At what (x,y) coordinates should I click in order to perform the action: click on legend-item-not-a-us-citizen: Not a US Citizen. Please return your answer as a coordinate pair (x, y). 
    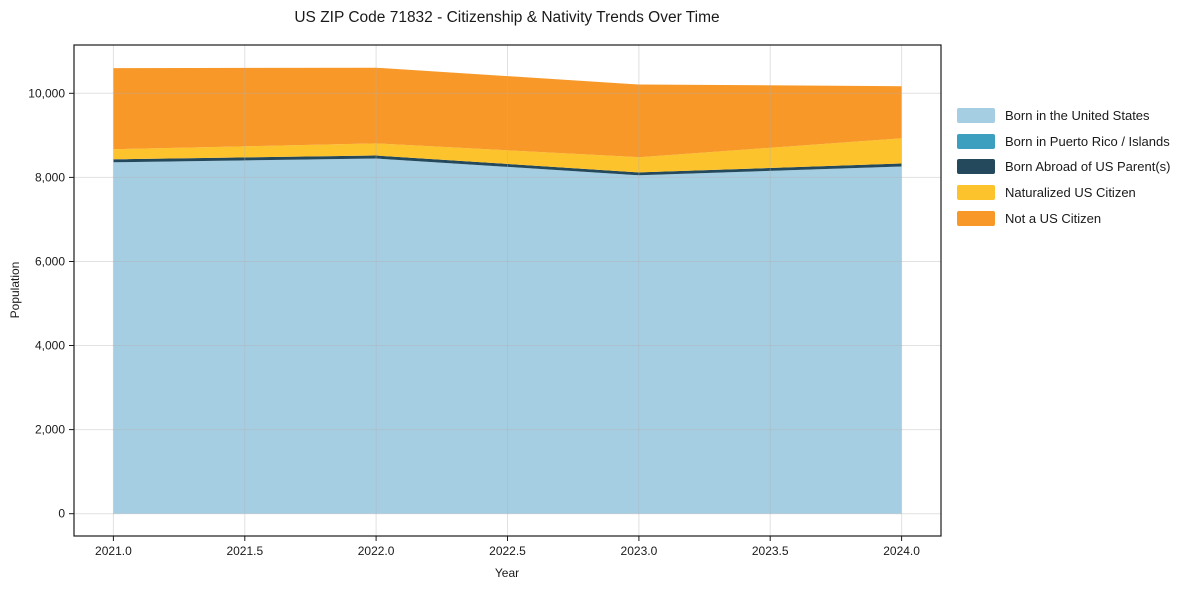
    Looking at the image, I should click on (1063, 218).